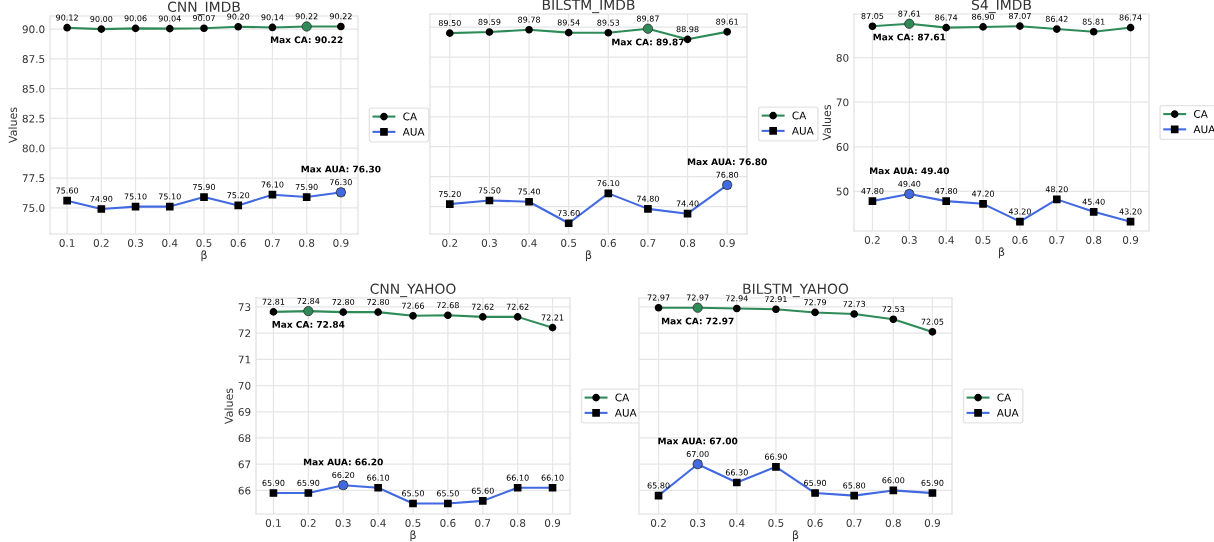  Describe the element at coordinates (983, 16) in the screenshot. I see `data-label: 86.90` at that location.